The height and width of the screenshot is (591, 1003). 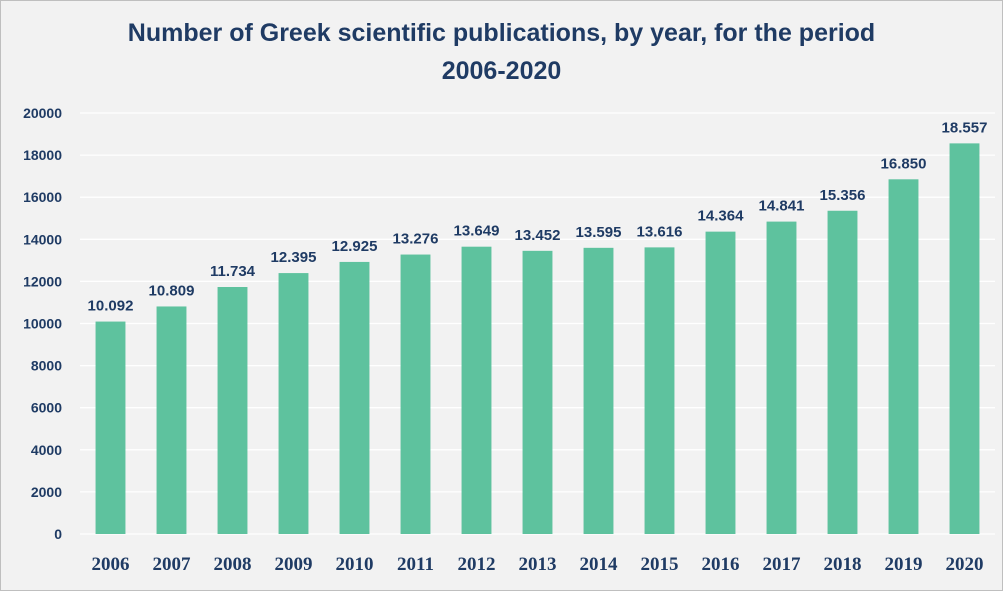 What do you see at coordinates (599, 232) in the screenshot?
I see `data-label: 13.595` at bounding box center [599, 232].